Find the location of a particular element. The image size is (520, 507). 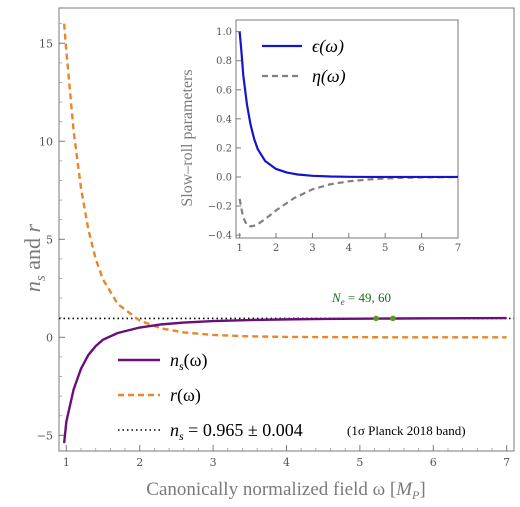

ne-annotation: Ne = 49, 60 is located at coordinates (361, 298).